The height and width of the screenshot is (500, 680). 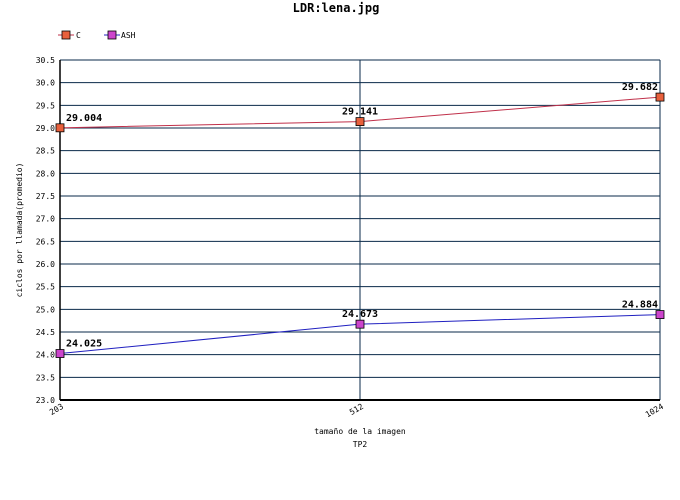 I want to click on y-tick-label: 26.0, so click(x=45, y=264).